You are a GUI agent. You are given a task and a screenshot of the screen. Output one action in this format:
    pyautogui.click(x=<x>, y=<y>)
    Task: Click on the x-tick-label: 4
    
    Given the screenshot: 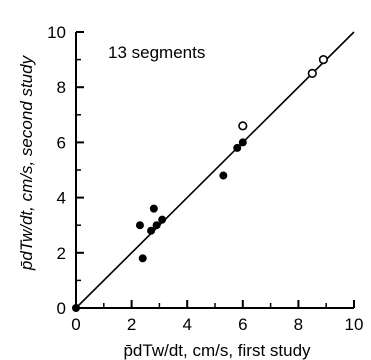 What is the action you would take?
    pyautogui.click(x=186, y=324)
    